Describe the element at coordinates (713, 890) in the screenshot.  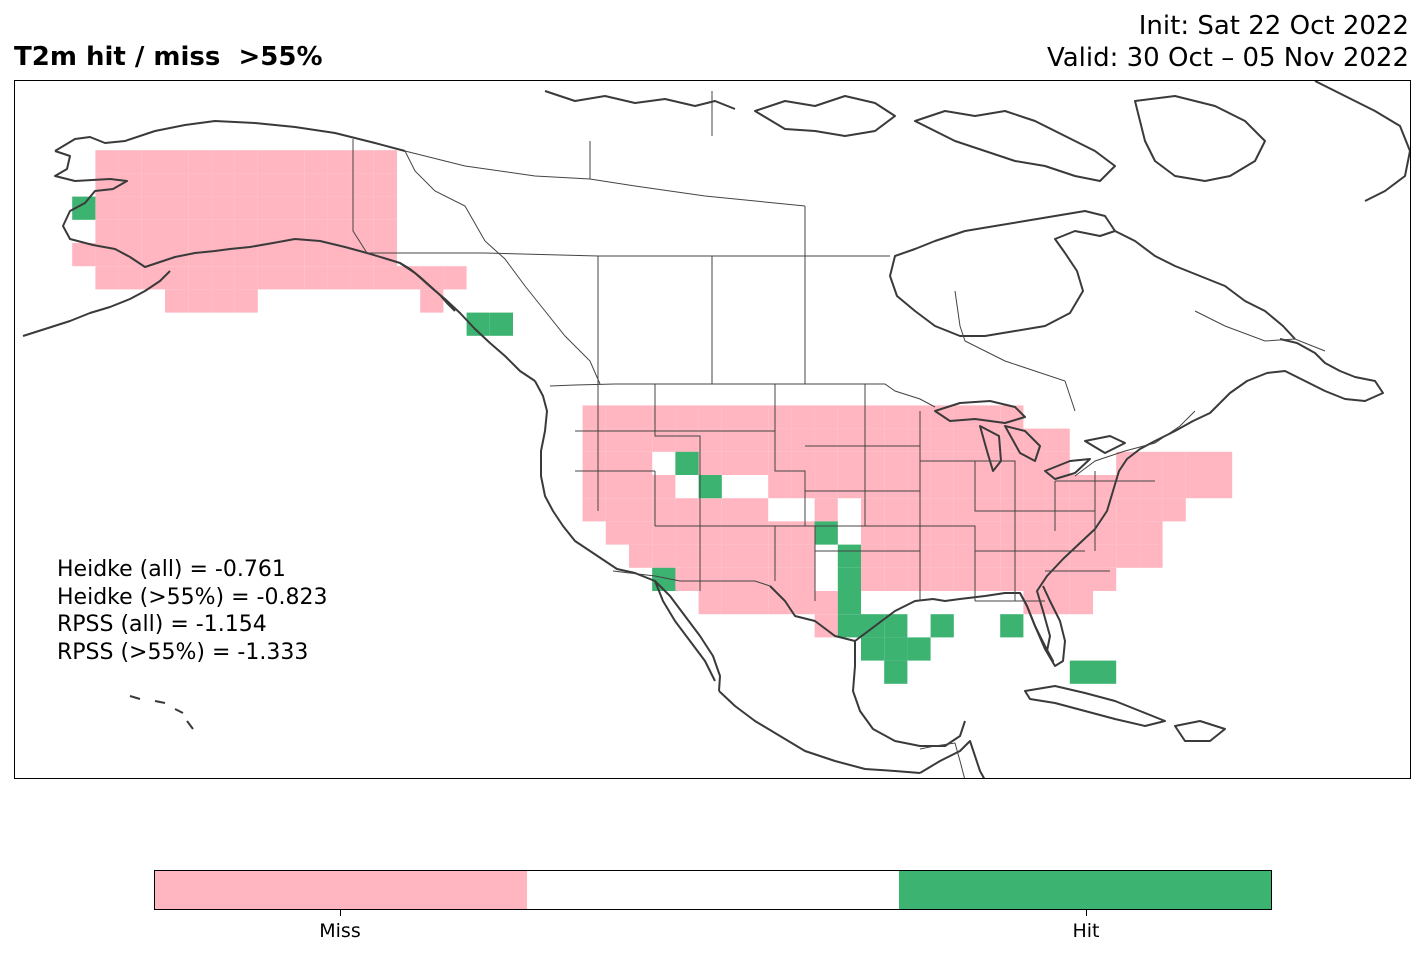
I see `colorbar-neutral-segment` at that location.